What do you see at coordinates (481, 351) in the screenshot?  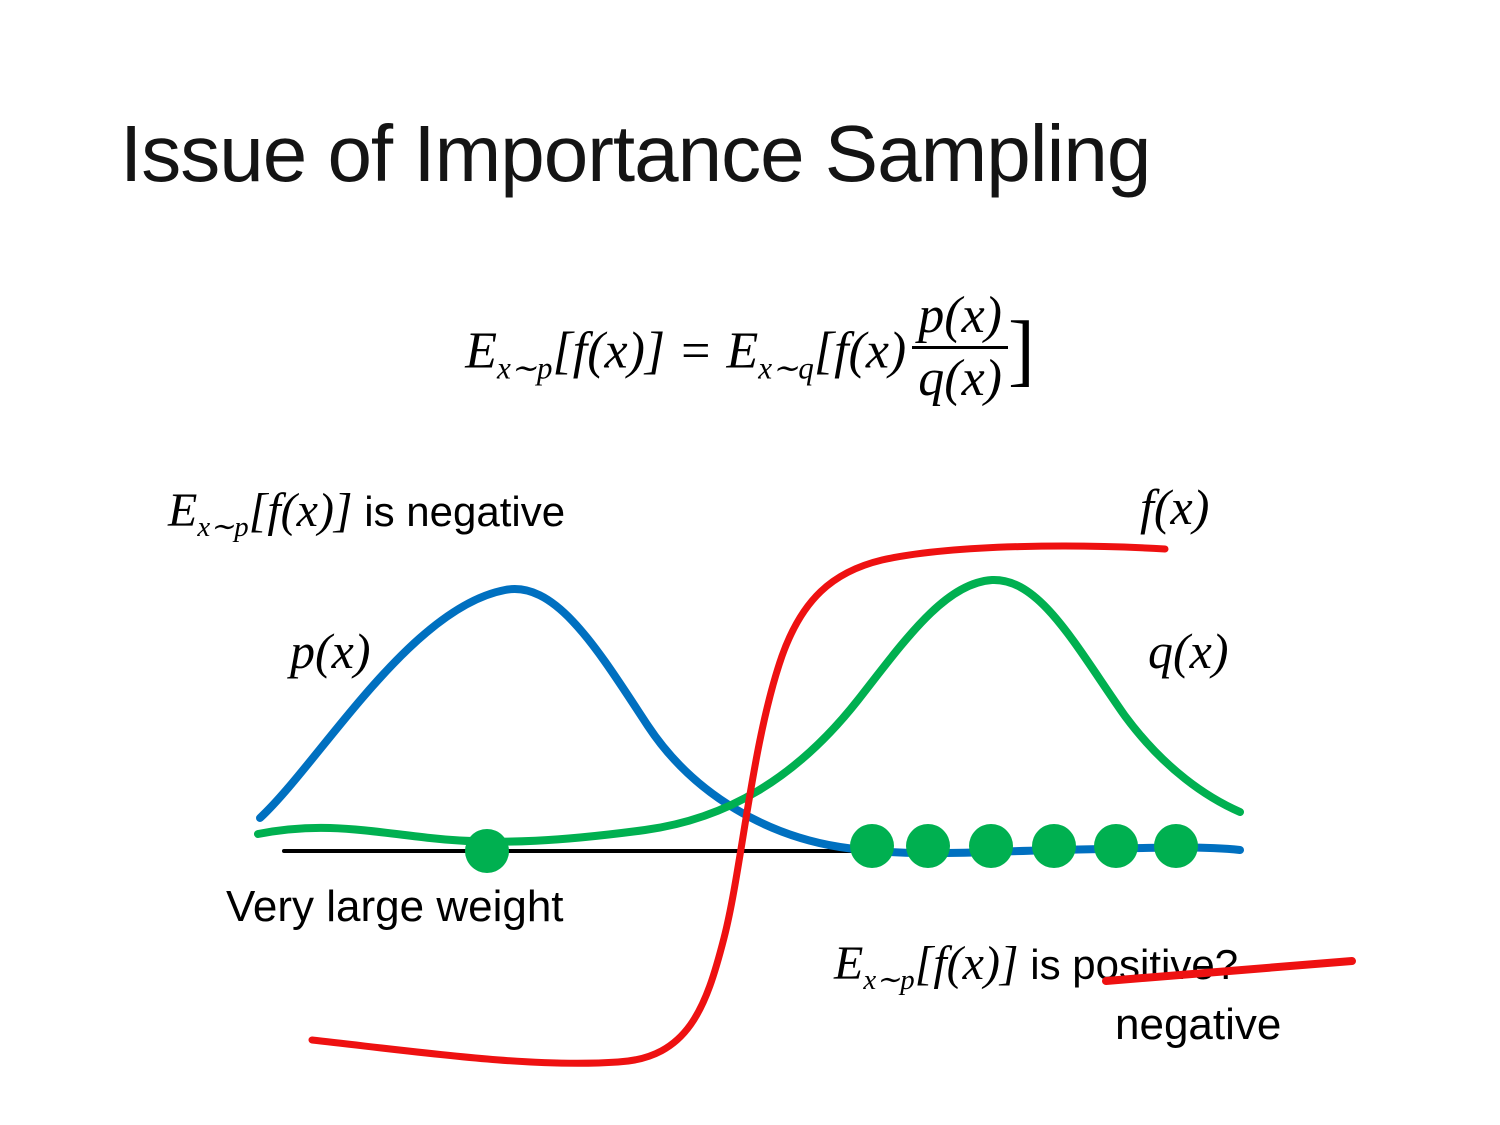 I see `equation-lhs-E: E` at bounding box center [481, 351].